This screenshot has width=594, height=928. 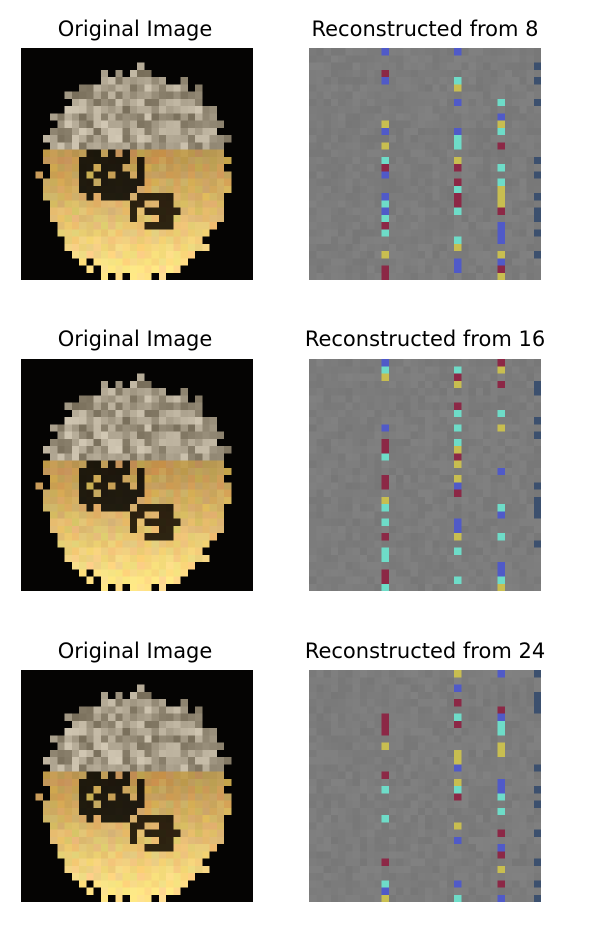 I want to click on original-image-title-2: Original Image, so click(x=135, y=339).